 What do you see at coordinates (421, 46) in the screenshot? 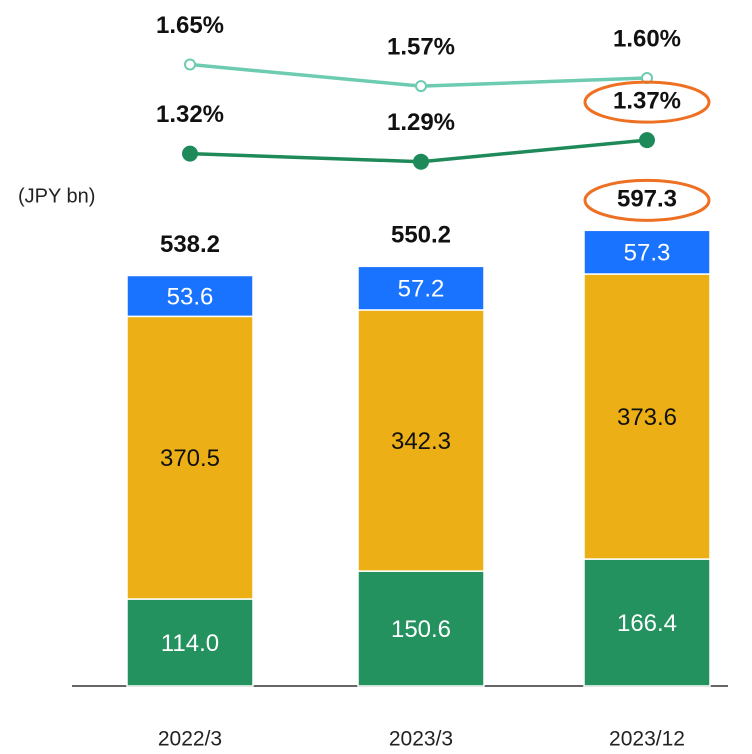
I see `line-value-label: 1.57%` at bounding box center [421, 46].